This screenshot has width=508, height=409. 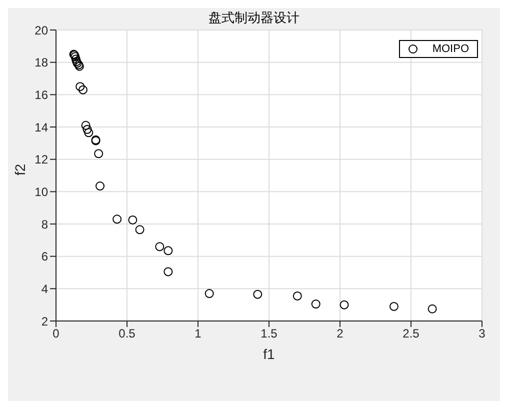 What do you see at coordinates (20, 170) in the screenshot?
I see `y-axis-title: f2` at bounding box center [20, 170].